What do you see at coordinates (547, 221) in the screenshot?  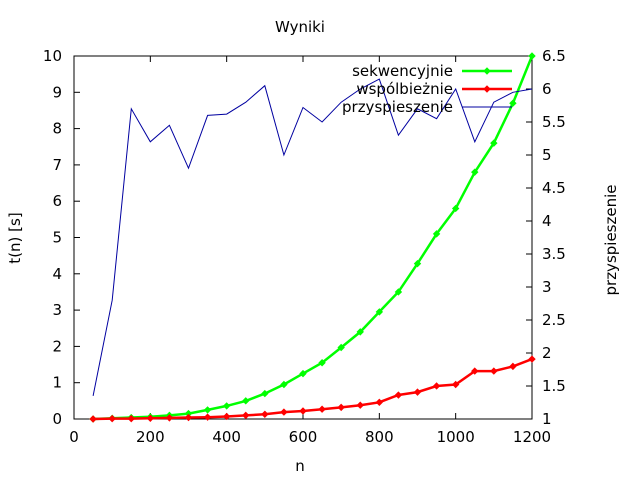 I see `y2-tick-label: 4` at bounding box center [547, 221].